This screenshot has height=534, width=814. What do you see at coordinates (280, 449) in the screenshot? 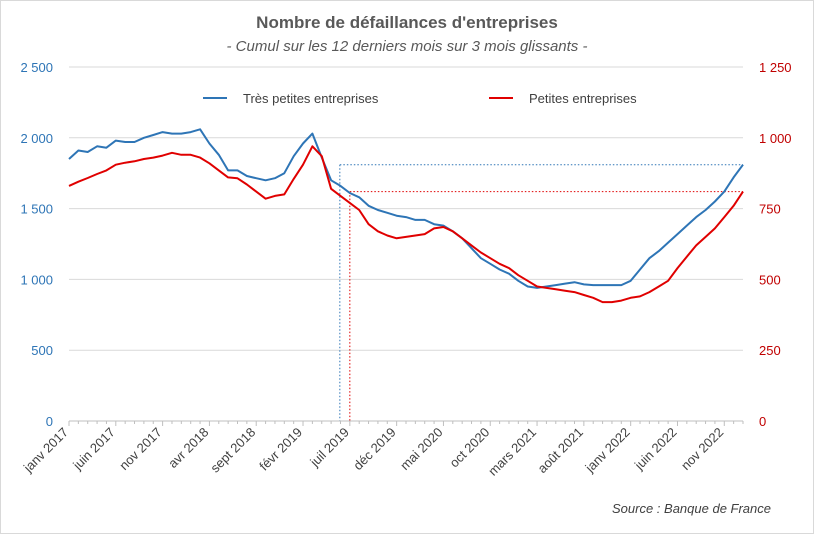
I see `x-tick-label: févr 2019` at bounding box center [280, 449].